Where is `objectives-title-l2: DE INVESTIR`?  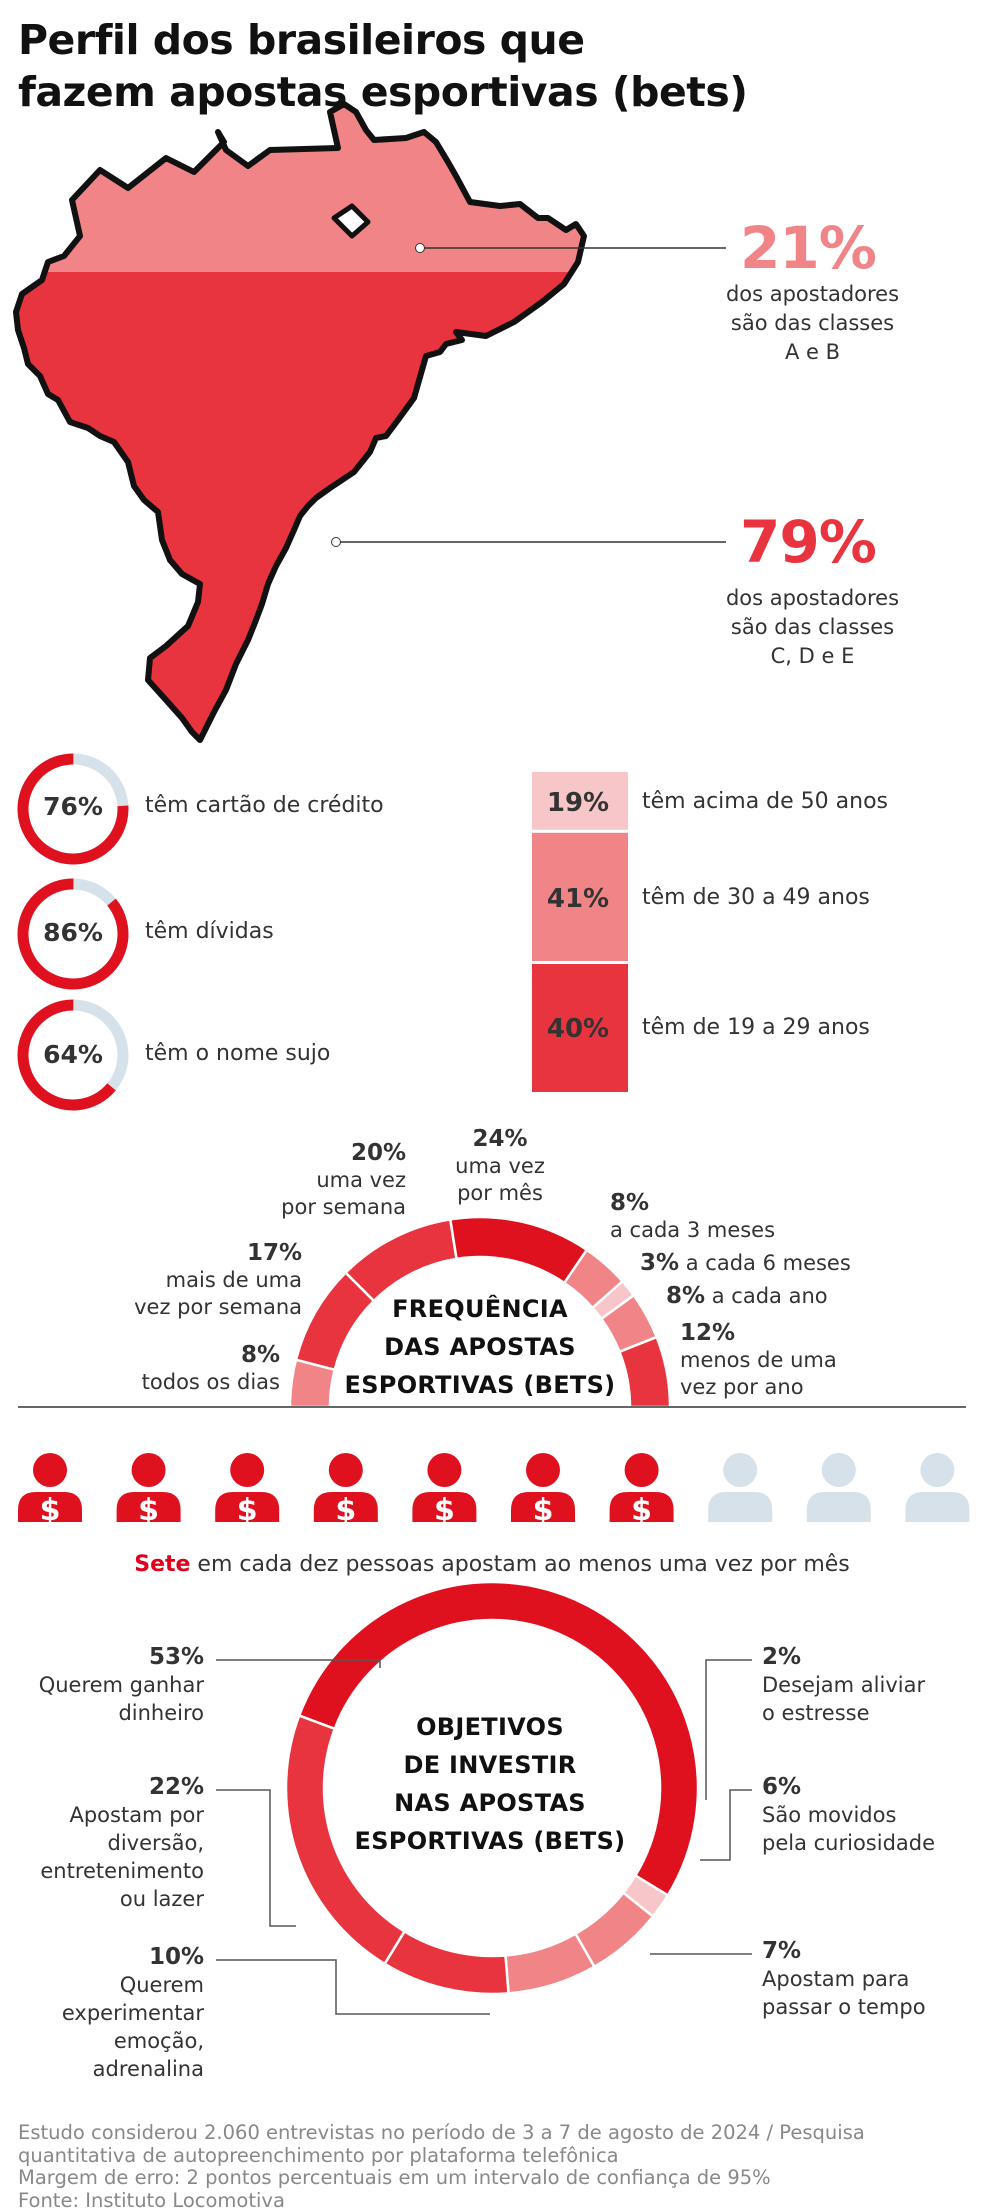 objectives-title-l2: DE INVESTIR is located at coordinates (490, 1765).